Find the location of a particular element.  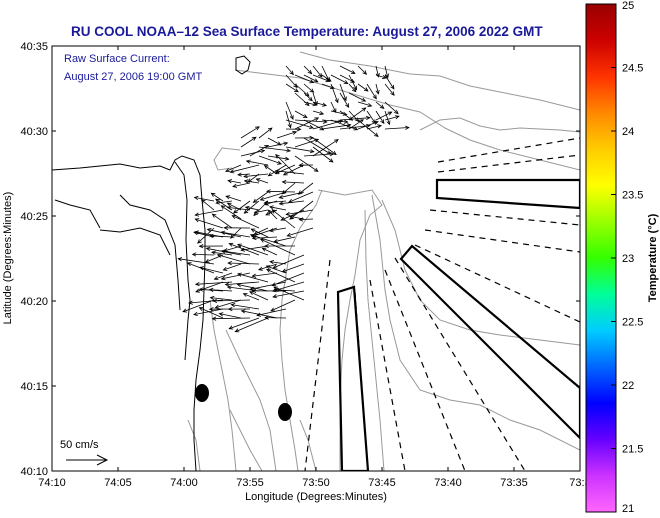

x-tick-label: 73:55 is located at coordinates (250, 483).